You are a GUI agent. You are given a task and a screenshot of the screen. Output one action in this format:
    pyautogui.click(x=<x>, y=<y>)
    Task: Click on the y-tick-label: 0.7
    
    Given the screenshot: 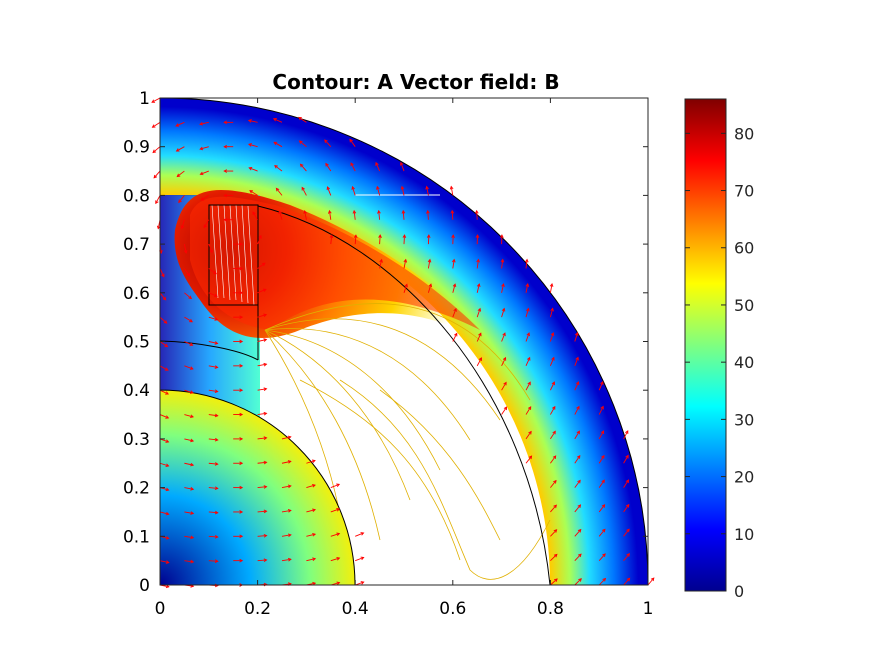 What is the action you would take?
    pyautogui.click(x=136, y=245)
    